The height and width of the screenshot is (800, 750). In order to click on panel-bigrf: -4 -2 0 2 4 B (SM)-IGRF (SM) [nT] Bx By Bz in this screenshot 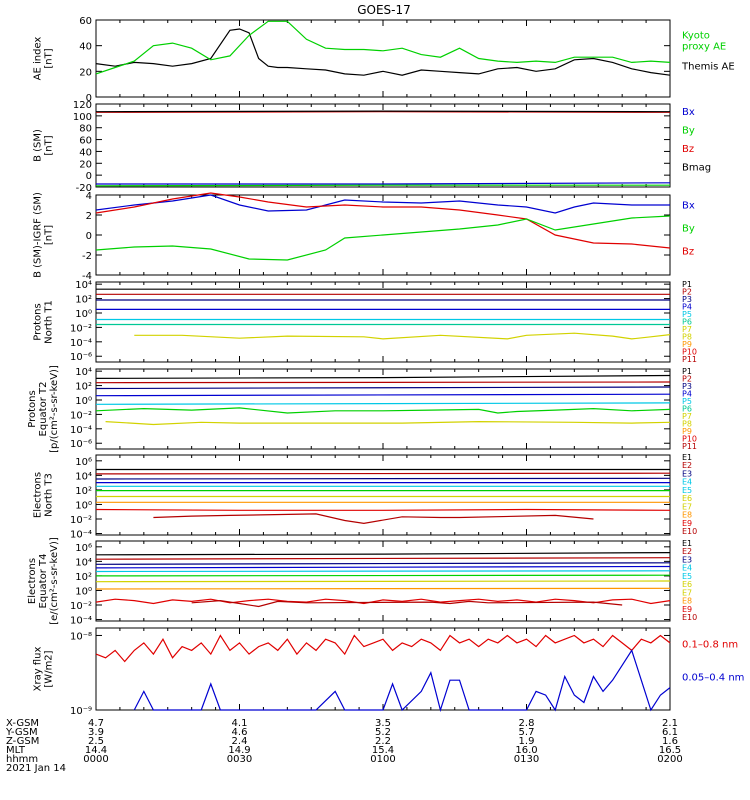, I will do `click(364, 236)`.